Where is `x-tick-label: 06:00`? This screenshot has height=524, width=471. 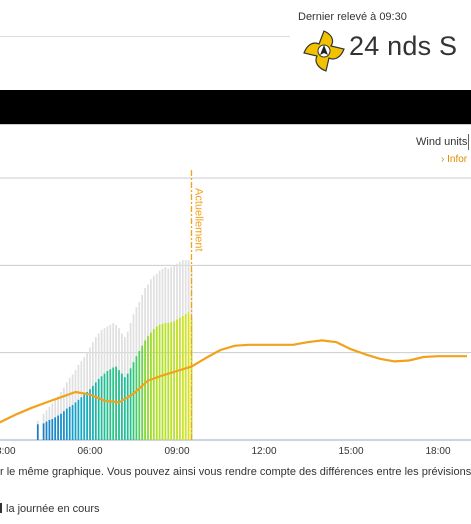
x-tick-label: 06:00 is located at coordinates (89, 451).